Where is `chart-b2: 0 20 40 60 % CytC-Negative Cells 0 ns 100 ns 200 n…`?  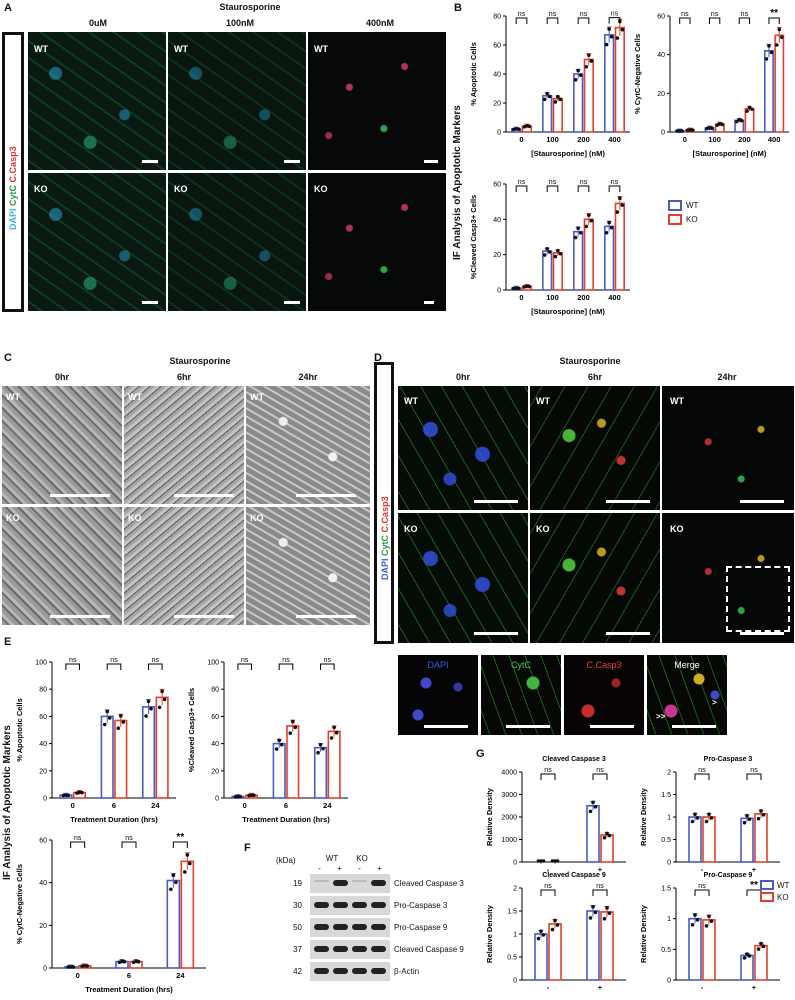 chart-b2: 0 20 40 60 % CytC-Negative Cells 0 ns 100 ns 200 n… is located at coordinates (711, 83).